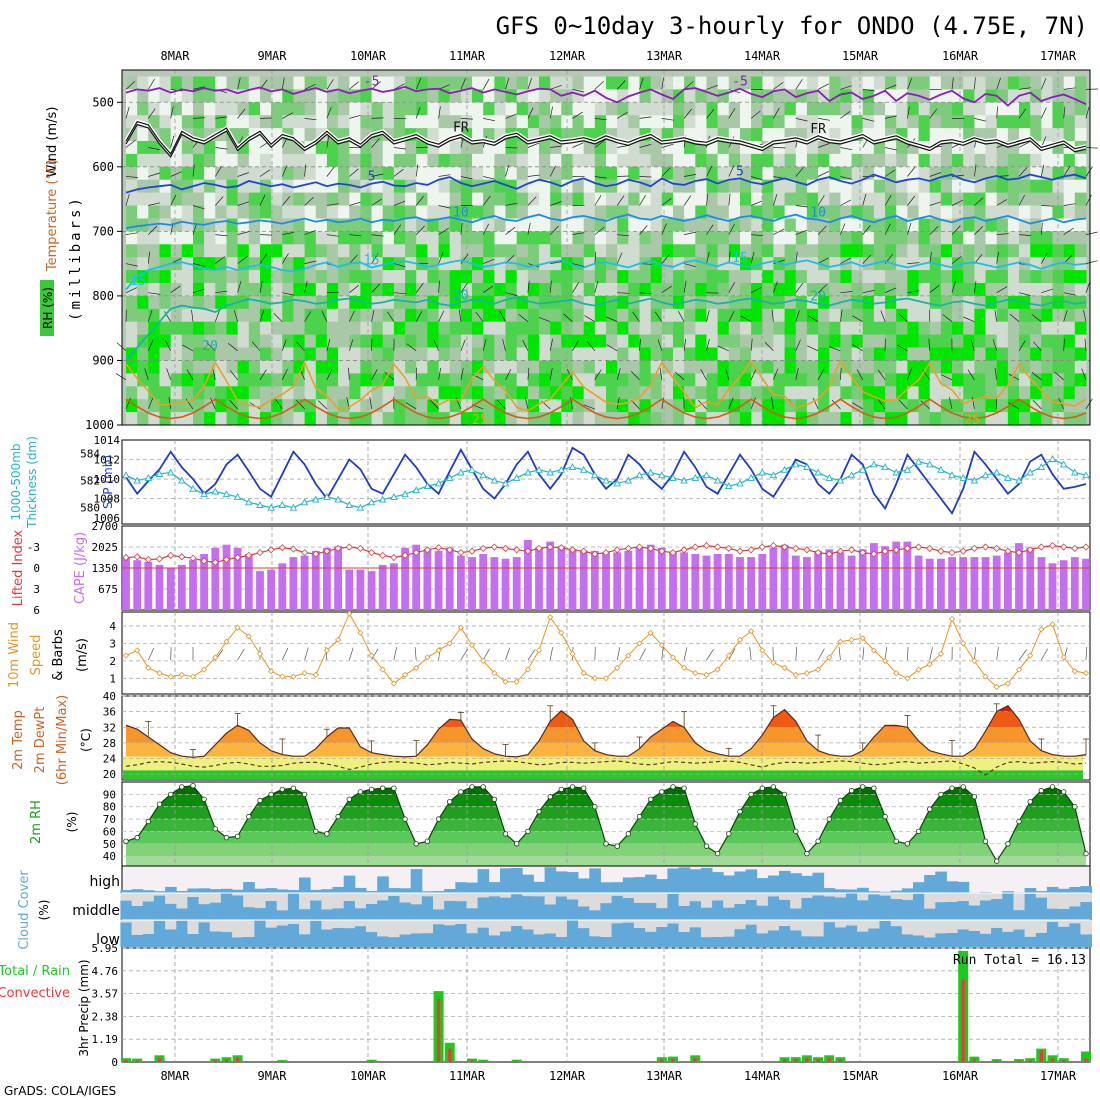  What do you see at coordinates (606, 183) in the screenshot?
I see `temperature-contour` at bounding box center [606, 183].